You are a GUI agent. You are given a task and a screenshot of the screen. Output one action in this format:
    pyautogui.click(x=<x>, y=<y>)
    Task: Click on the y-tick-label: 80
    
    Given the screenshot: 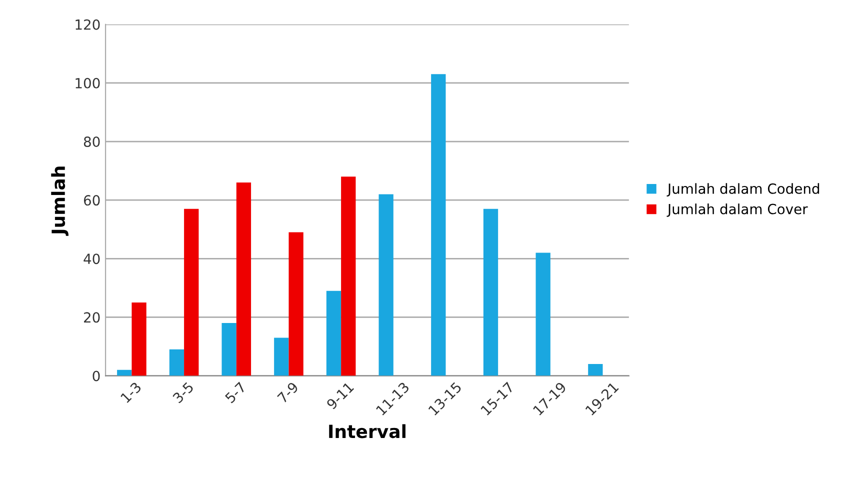 What is the action you would take?
    pyautogui.click(x=92, y=141)
    